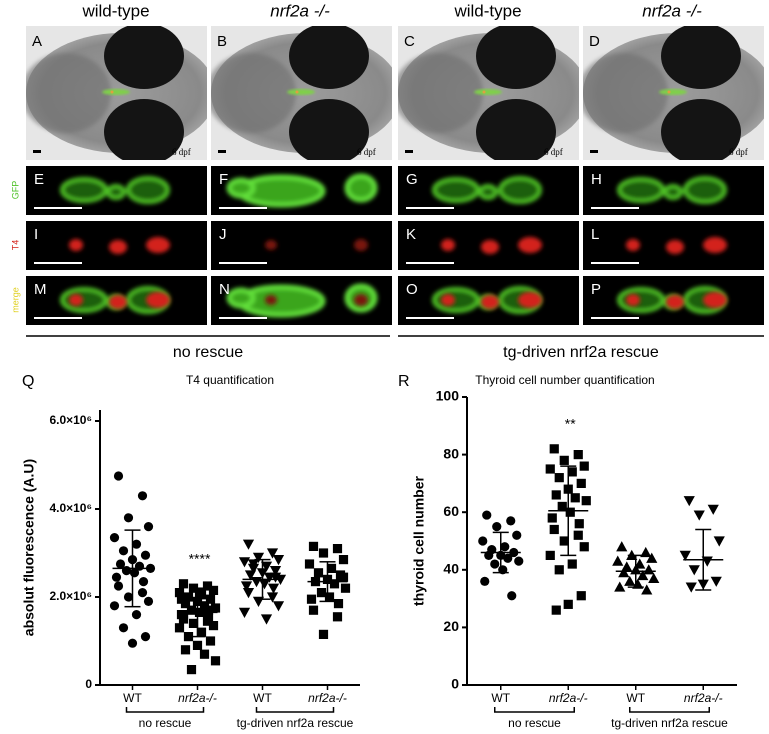 Image resolution: width=769 pixels, height=734 pixels. What do you see at coordinates (88, 684) in the screenshot?
I see `y-tick-label: 0` at bounding box center [88, 684].